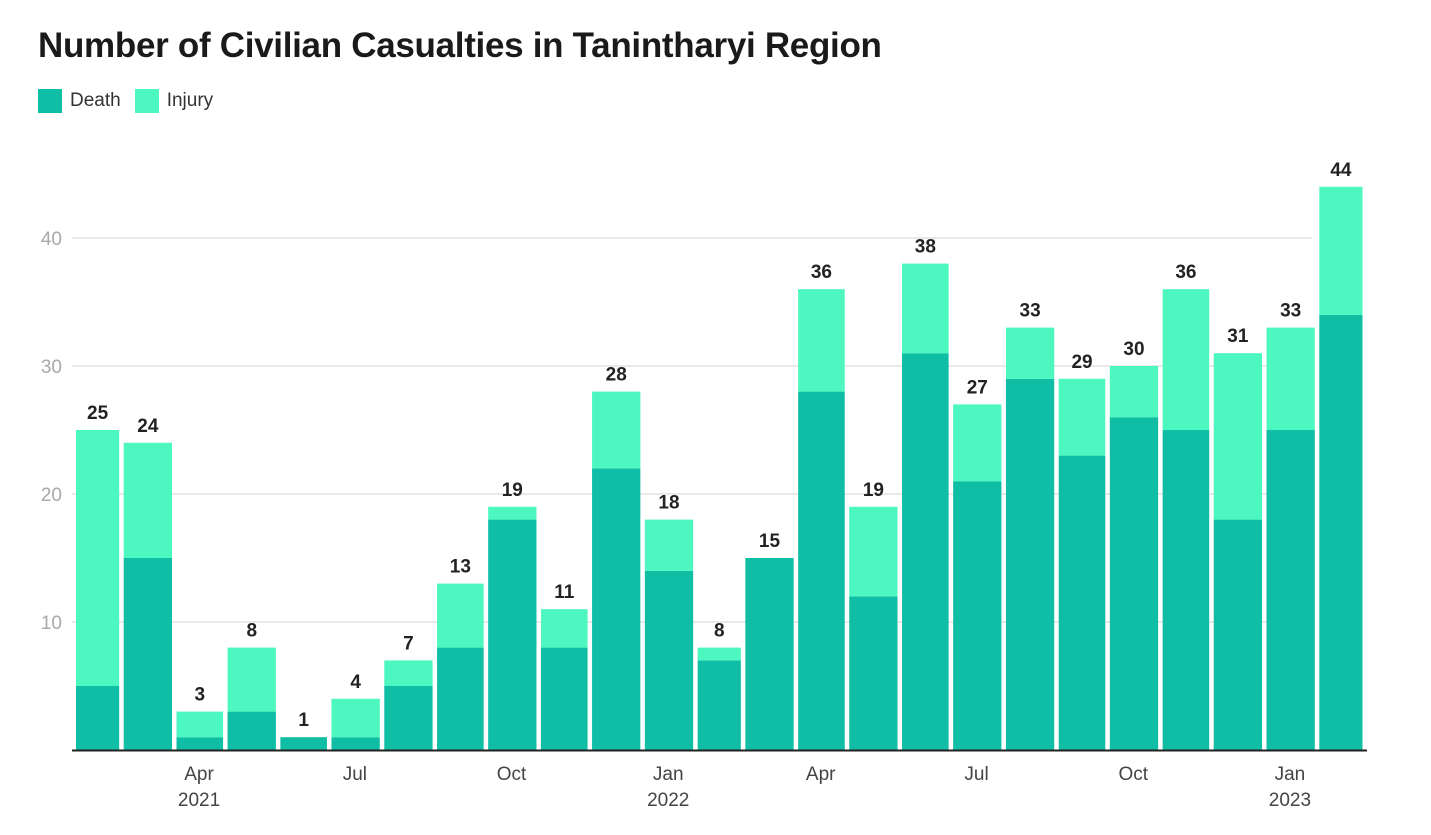 This screenshot has height=835, width=1431. What do you see at coordinates (668, 800) in the screenshot?
I see `x-tick-year: 2022` at bounding box center [668, 800].